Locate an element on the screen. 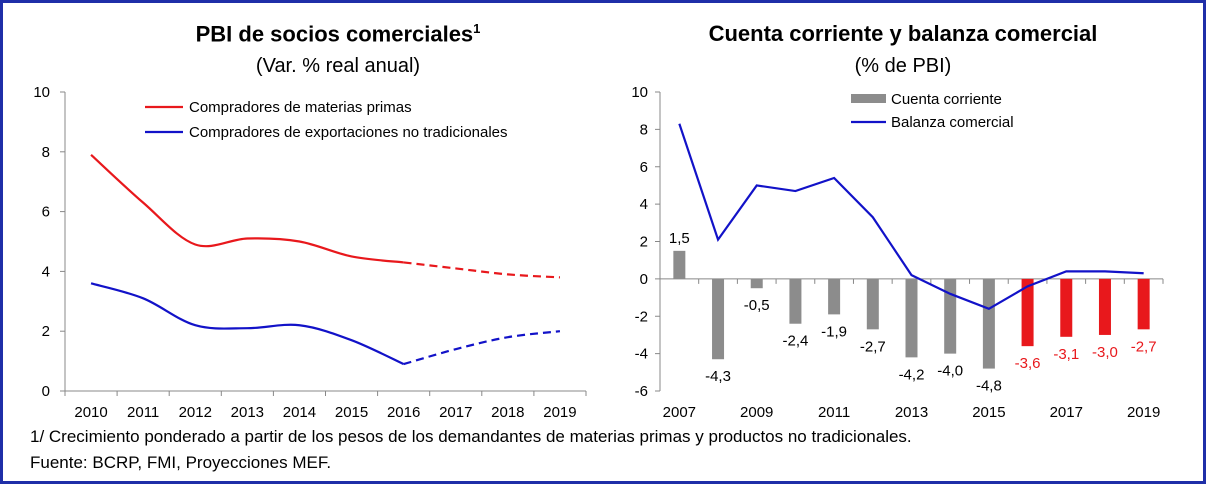  left-x-tick-label: 2012 is located at coordinates (195, 412).